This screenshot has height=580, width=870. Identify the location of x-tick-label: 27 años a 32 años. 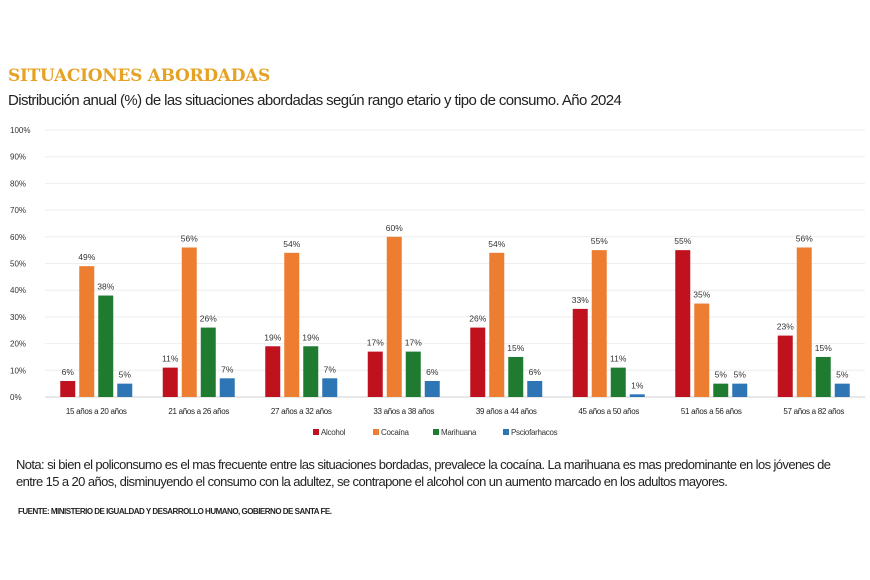
(301, 411).